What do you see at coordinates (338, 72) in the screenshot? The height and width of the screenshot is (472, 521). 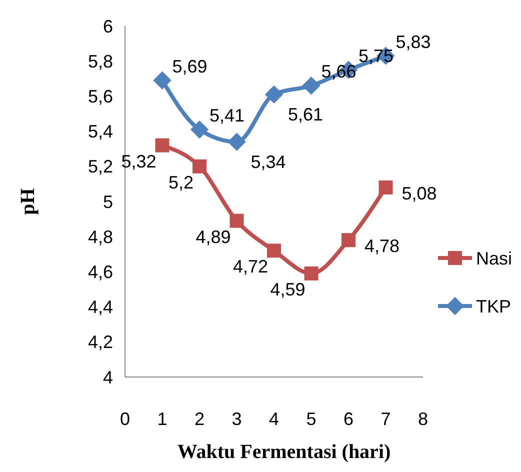 I see `data-label: 5,66` at bounding box center [338, 72].